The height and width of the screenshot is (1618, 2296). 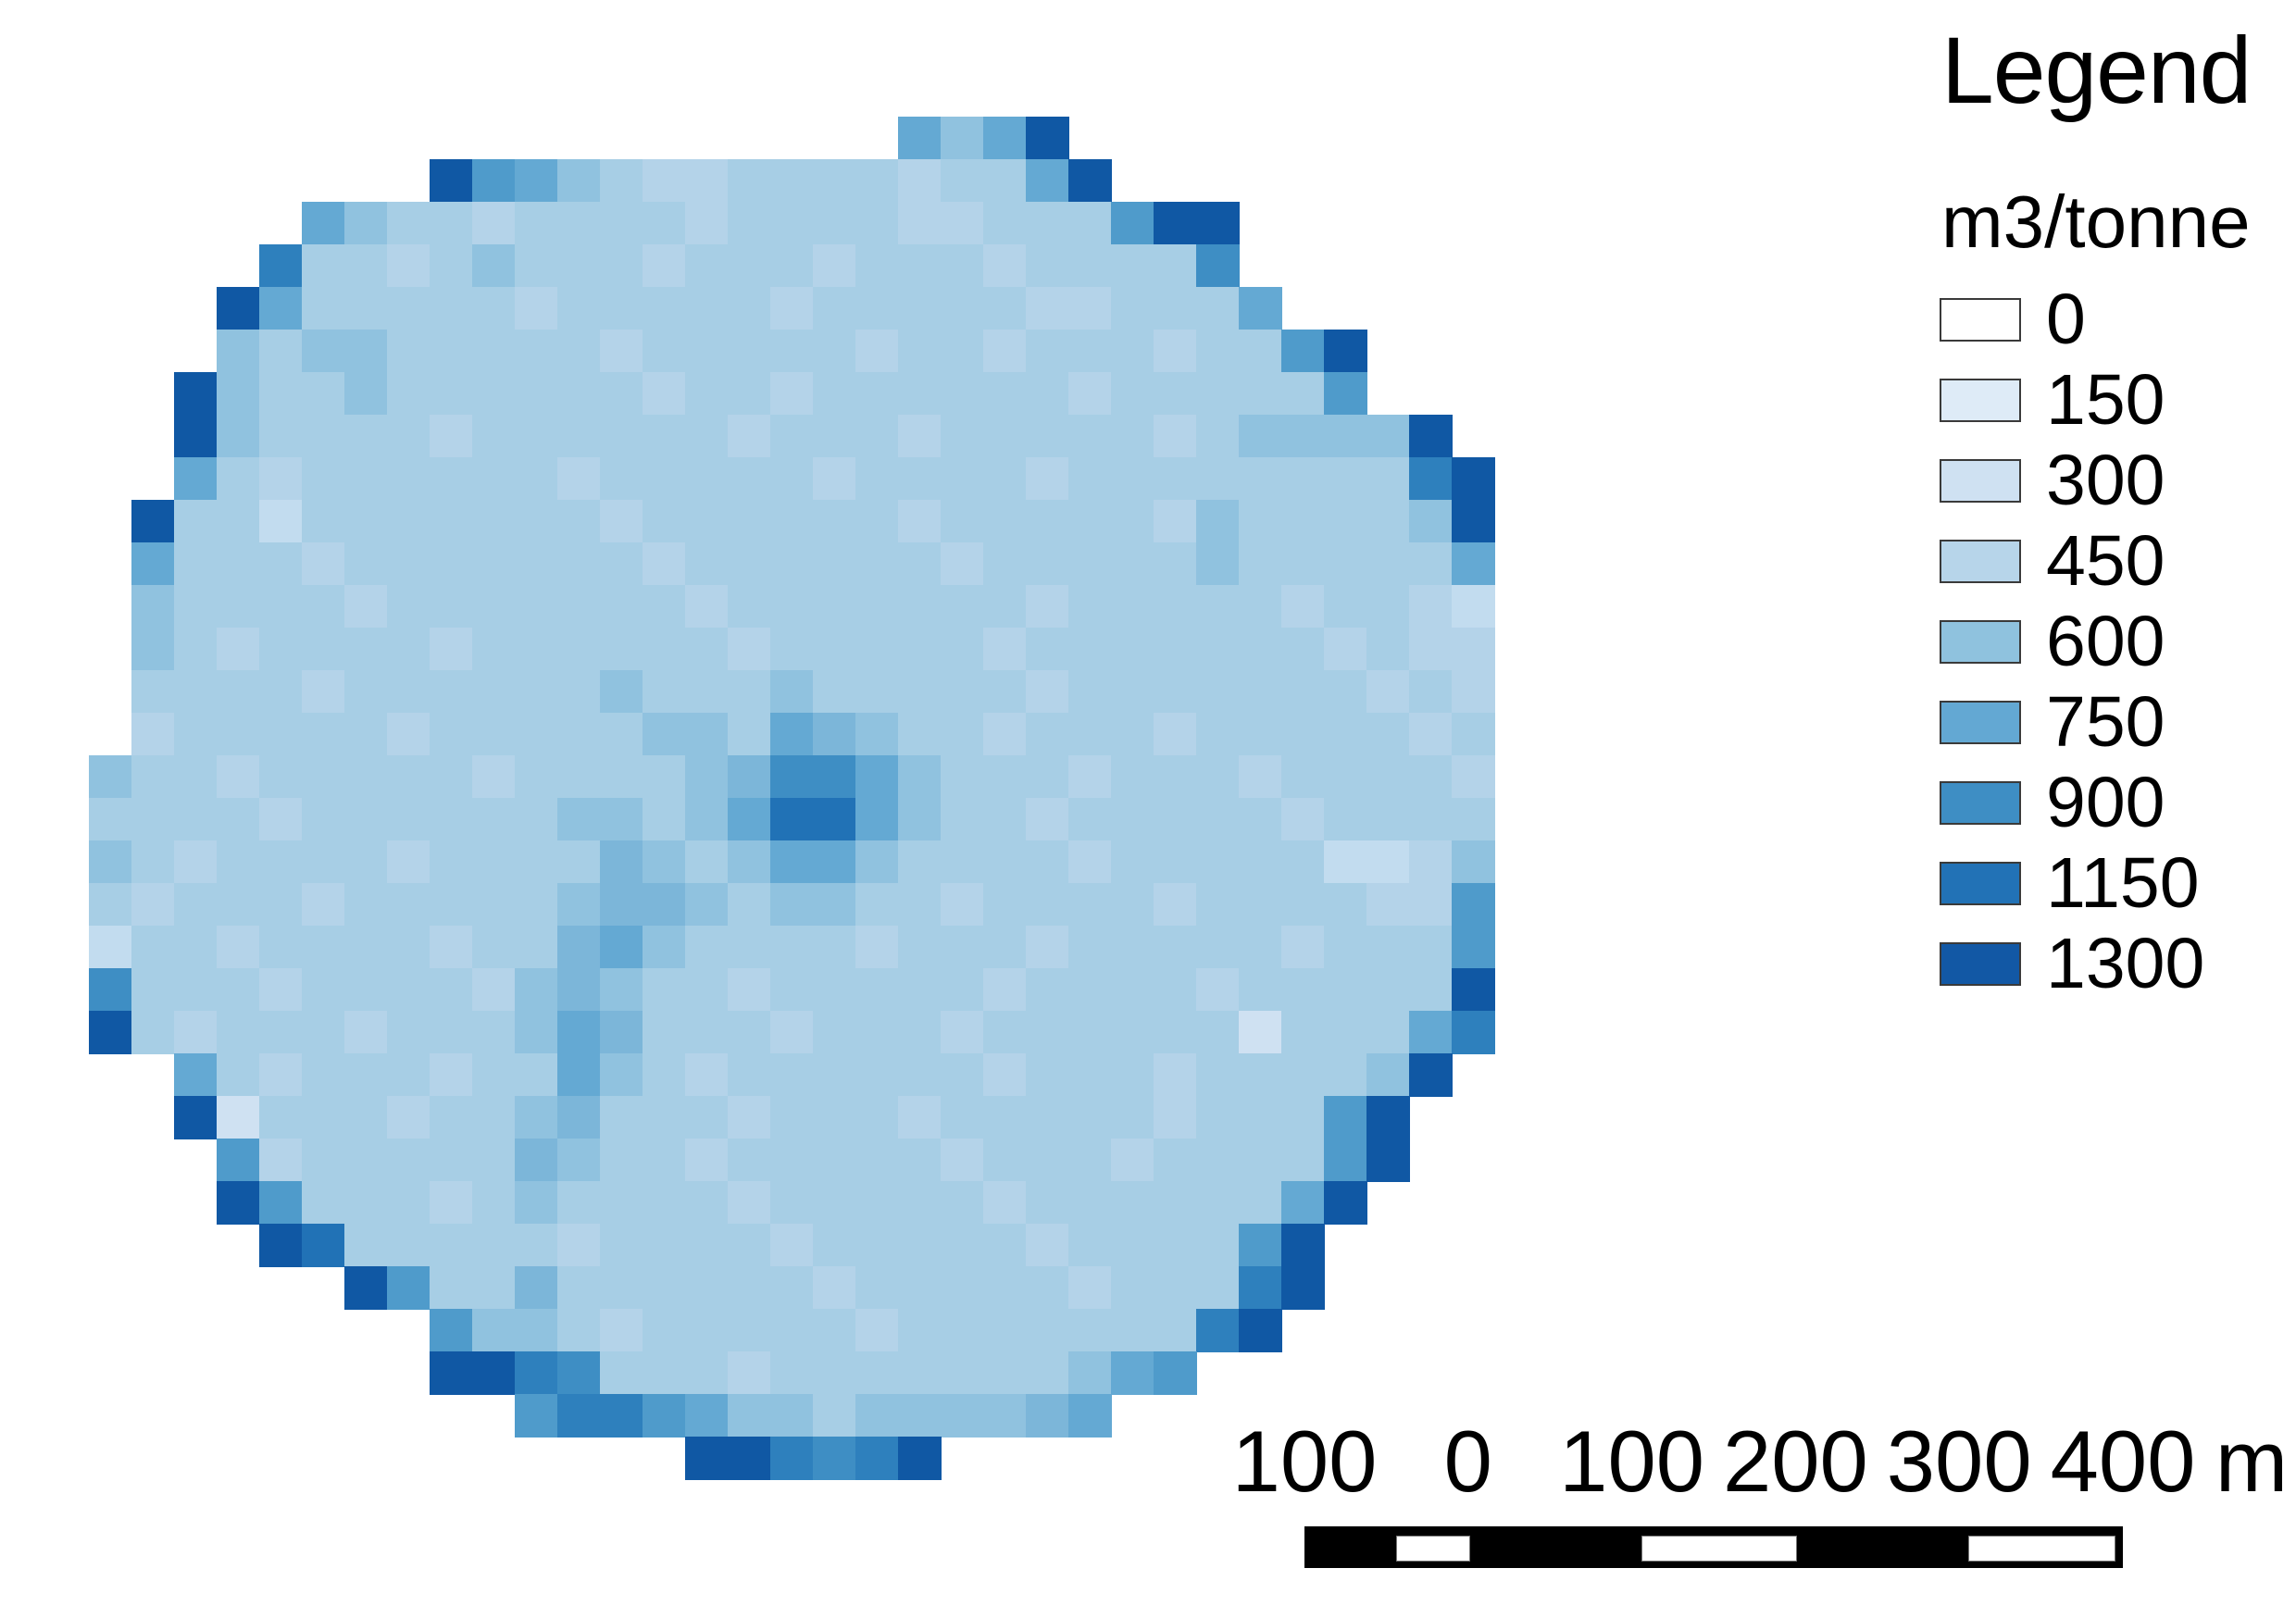 I want to click on scalebar-segment-box, so click(x=1433, y=1549).